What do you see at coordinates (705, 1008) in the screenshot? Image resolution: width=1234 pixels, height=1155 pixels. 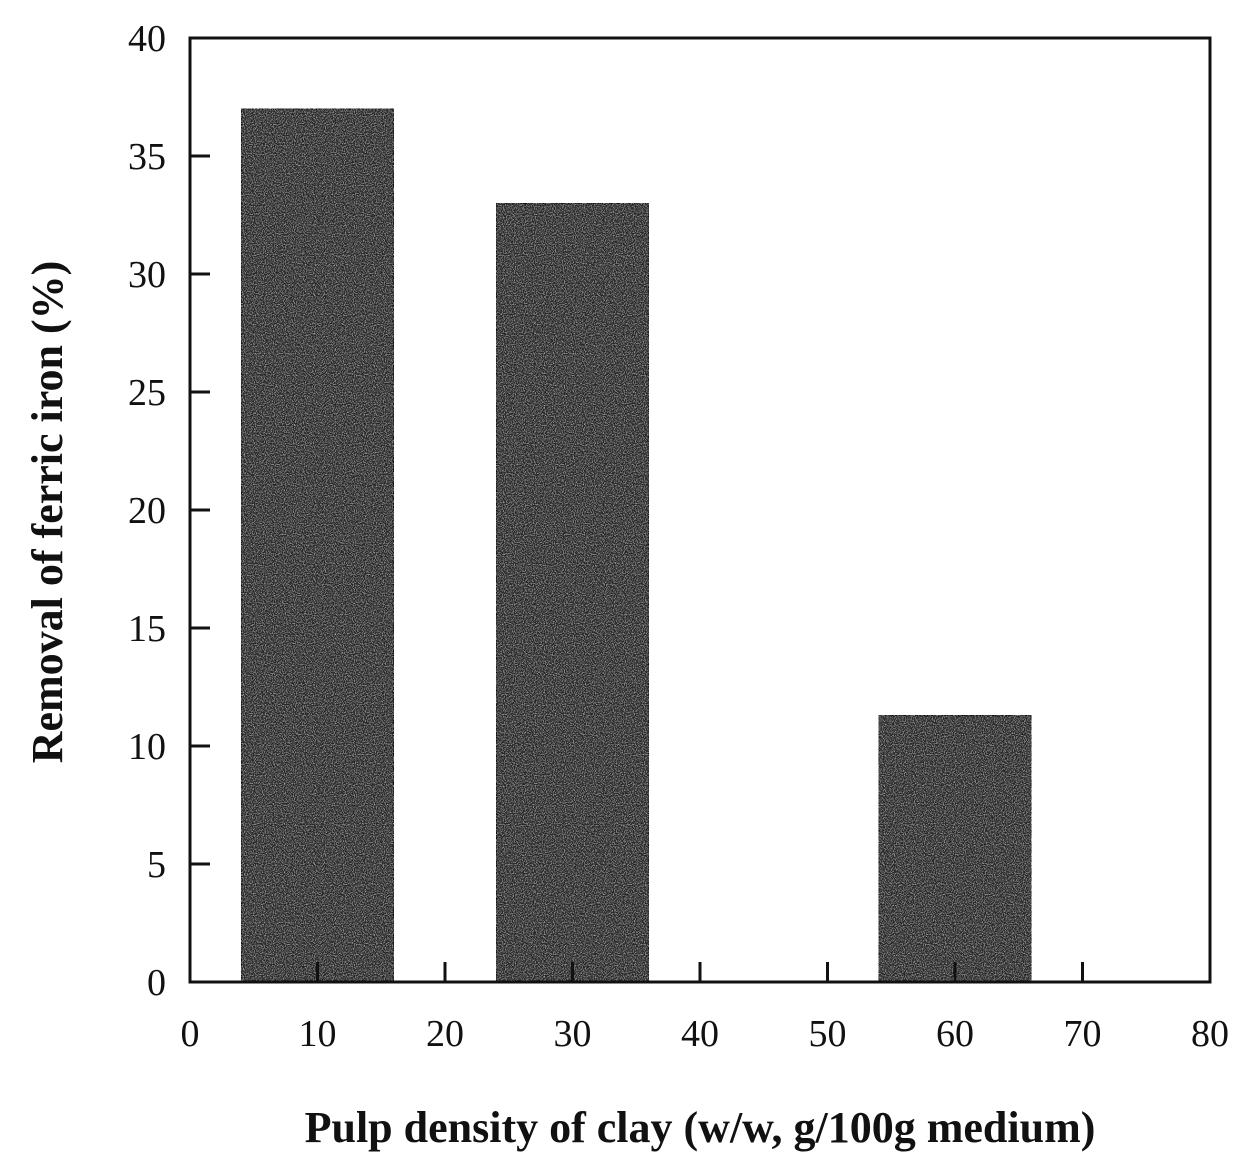 I see `x-axis: 0 10 20 30 40 50 60 70 80` at bounding box center [705, 1008].